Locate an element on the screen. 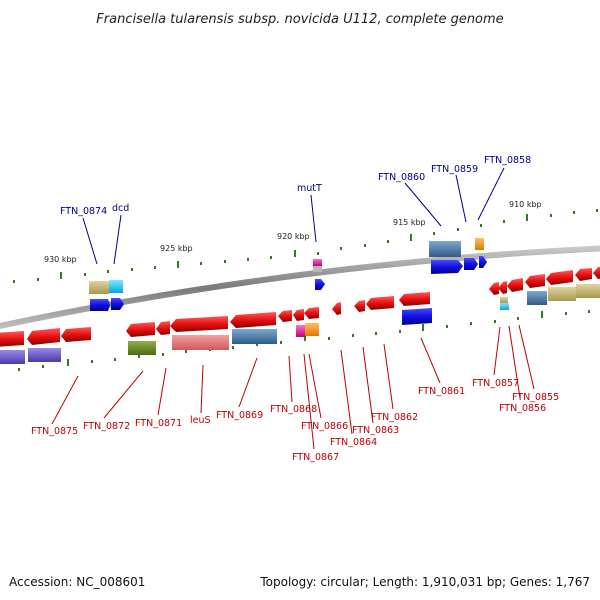 The image size is (600, 600). gene-arrow-ftn0874 is located at coordinates (100, 305).